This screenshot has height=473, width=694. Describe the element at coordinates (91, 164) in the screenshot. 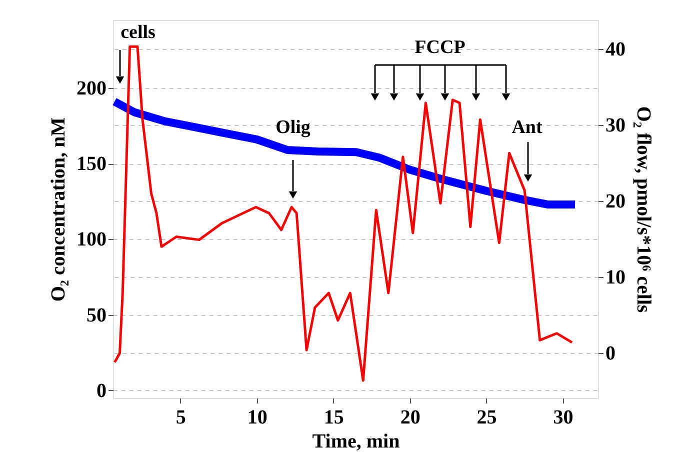

I see `y-tick-label: 150` at that location.